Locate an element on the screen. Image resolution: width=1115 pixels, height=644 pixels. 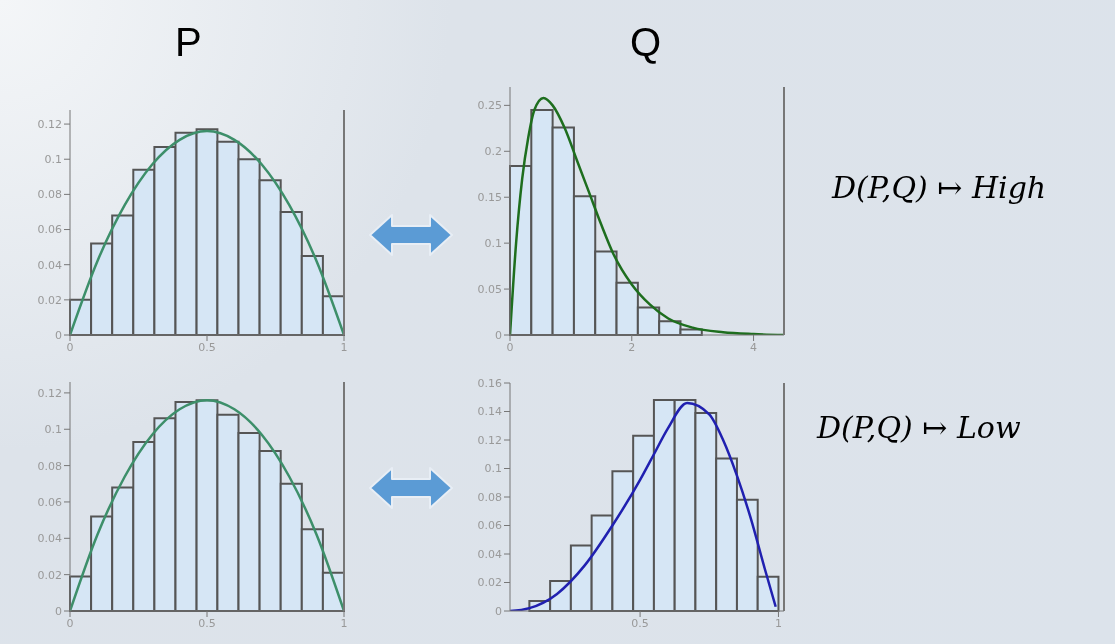
y-tick-label: 0.25 is located at coordinates (489, 106).